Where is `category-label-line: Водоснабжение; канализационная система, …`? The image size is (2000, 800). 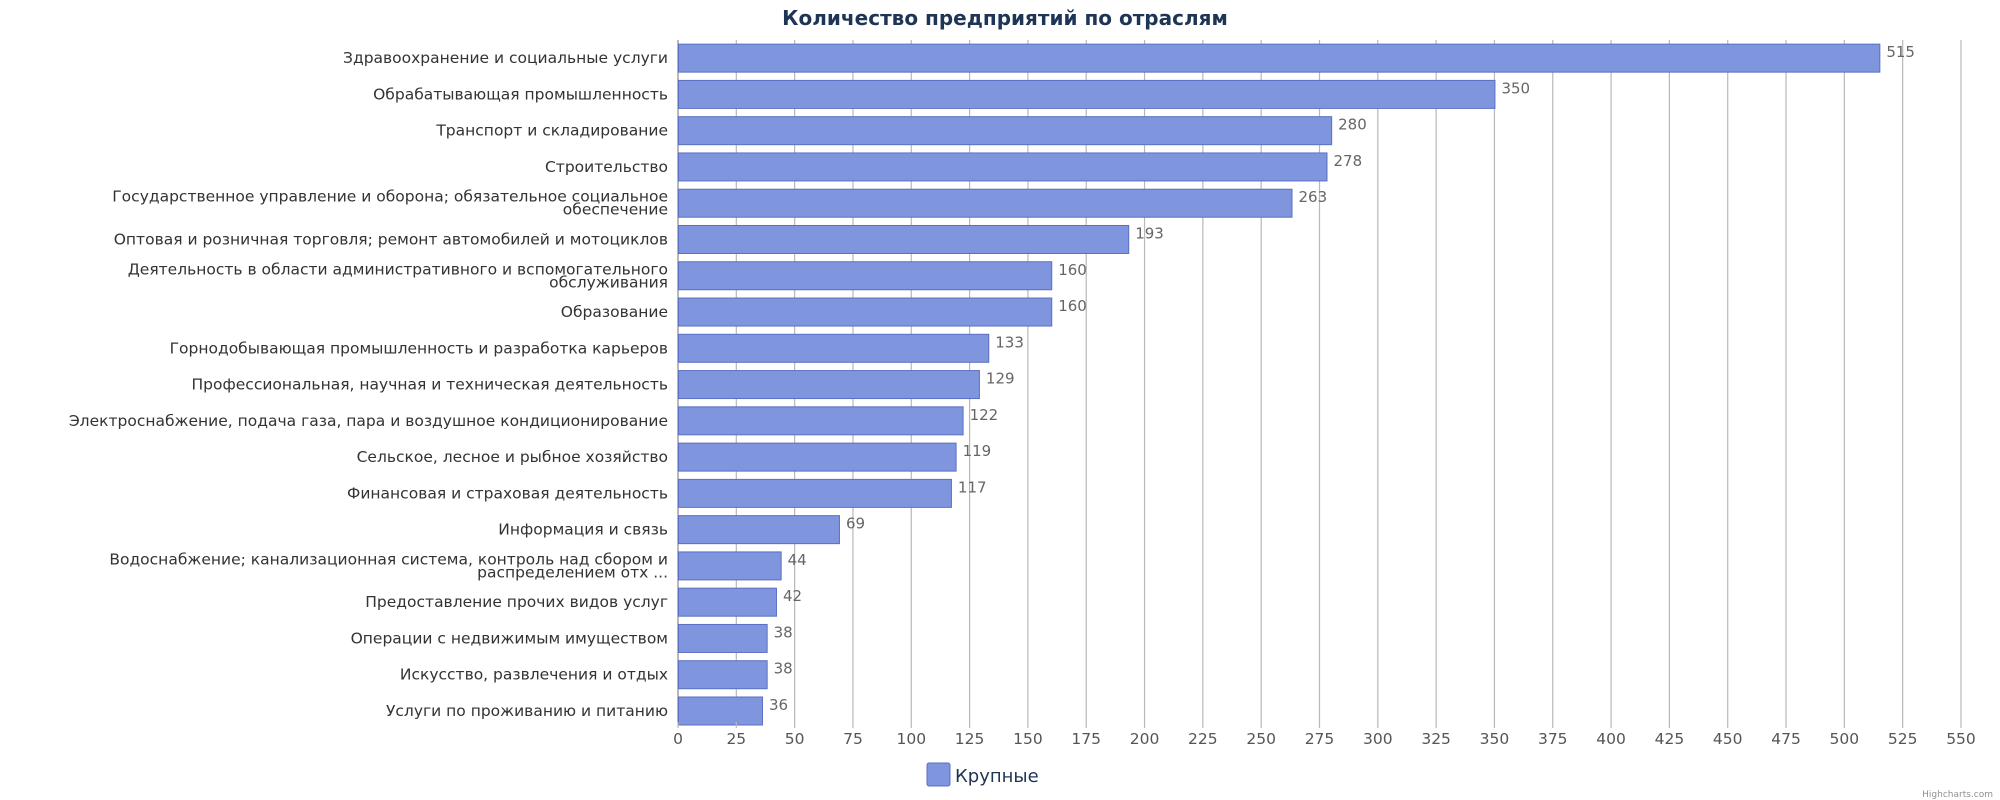
category-label-line: Водоснабжение; канализационная система, … is located at coordinates (388, 559).